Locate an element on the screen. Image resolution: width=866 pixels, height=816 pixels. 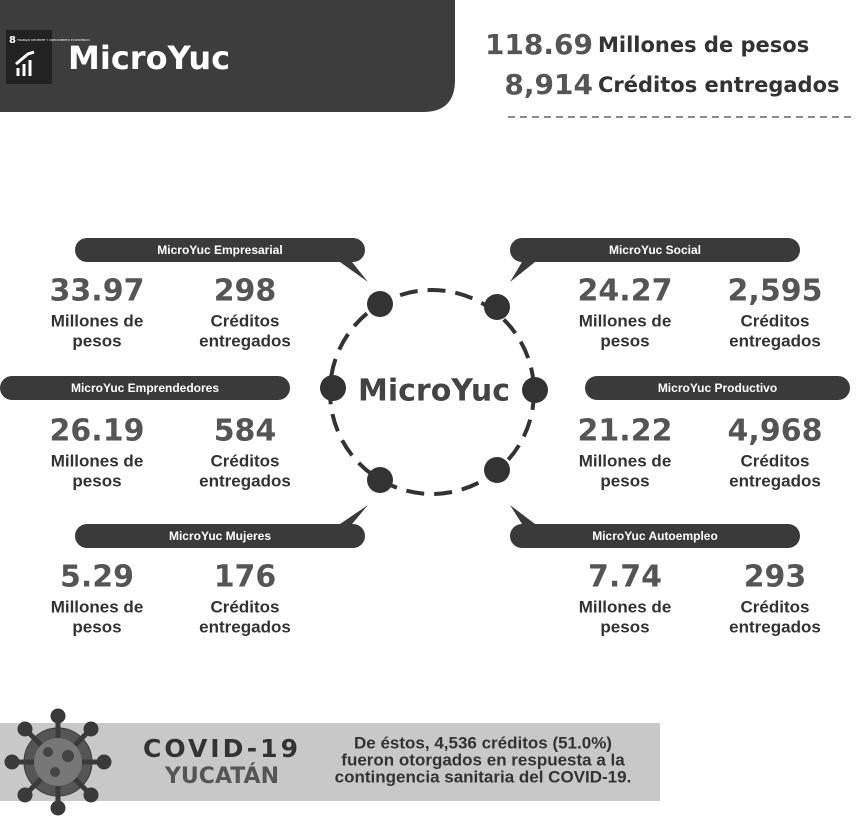
program-name: MicroYuc Autoempleo is located at coordinates (655, 536).